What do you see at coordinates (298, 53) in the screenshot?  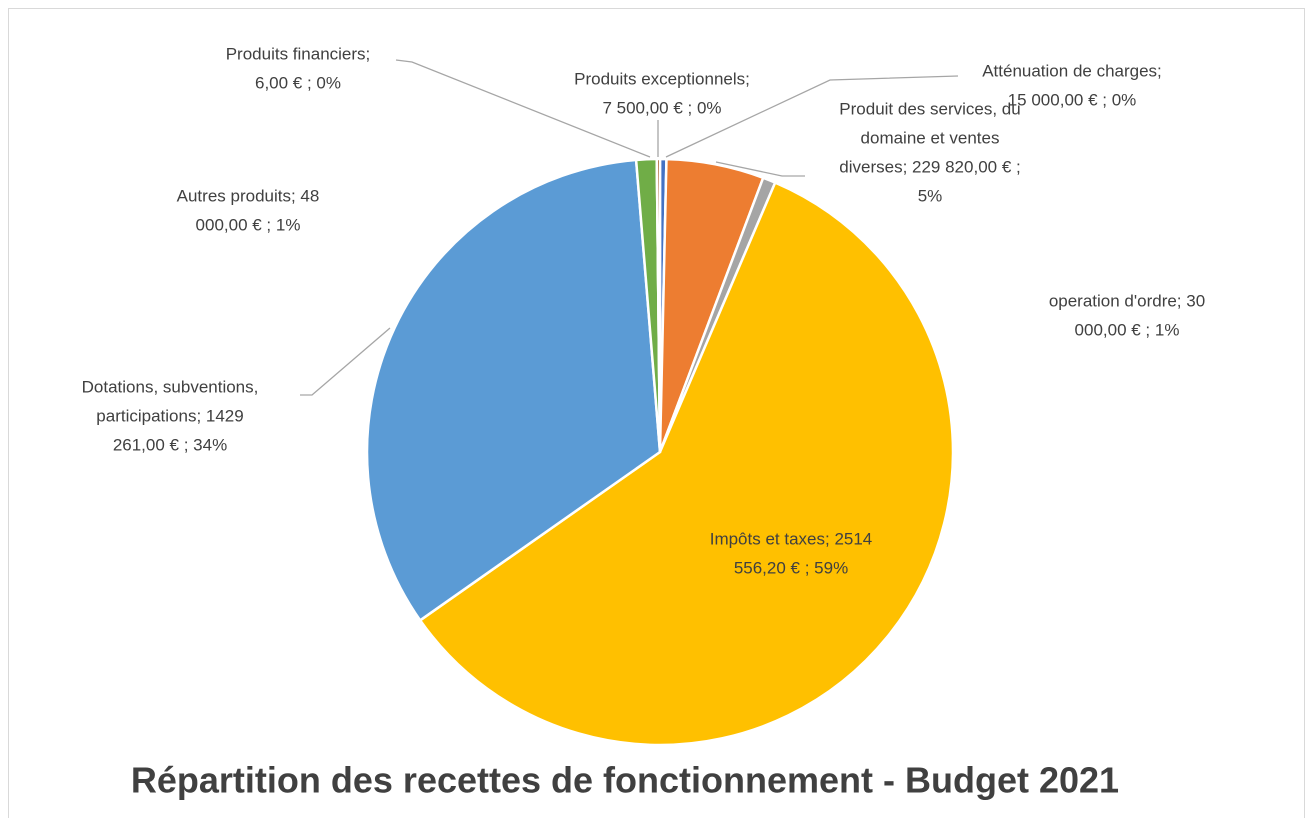 I see `data-label: Produits financiers;` at bounding box center [298, 53].